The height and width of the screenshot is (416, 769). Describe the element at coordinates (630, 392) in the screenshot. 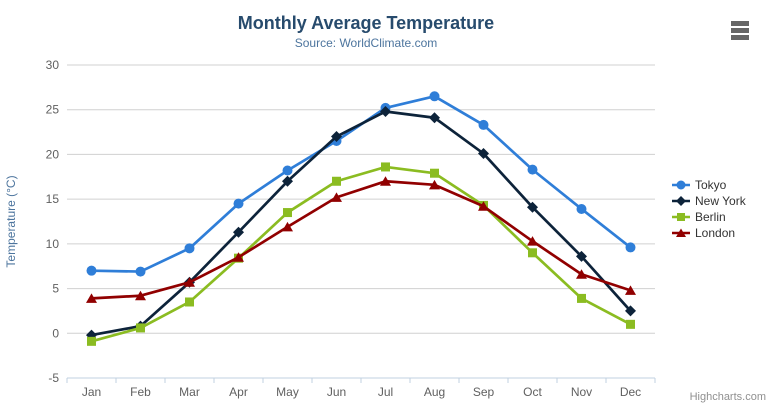

I see `x-axis-label: Dec` at that location.